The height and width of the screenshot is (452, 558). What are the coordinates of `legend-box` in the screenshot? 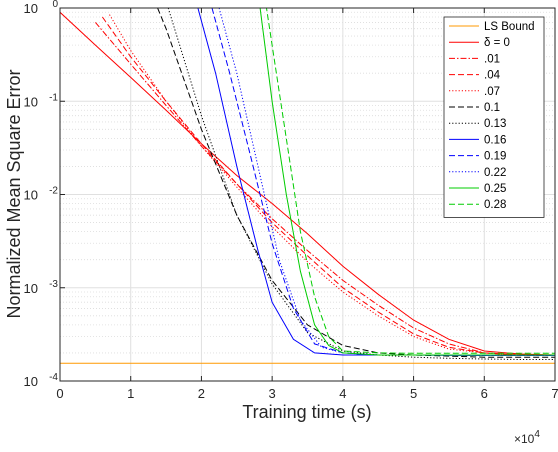 It's located at (494, 117).